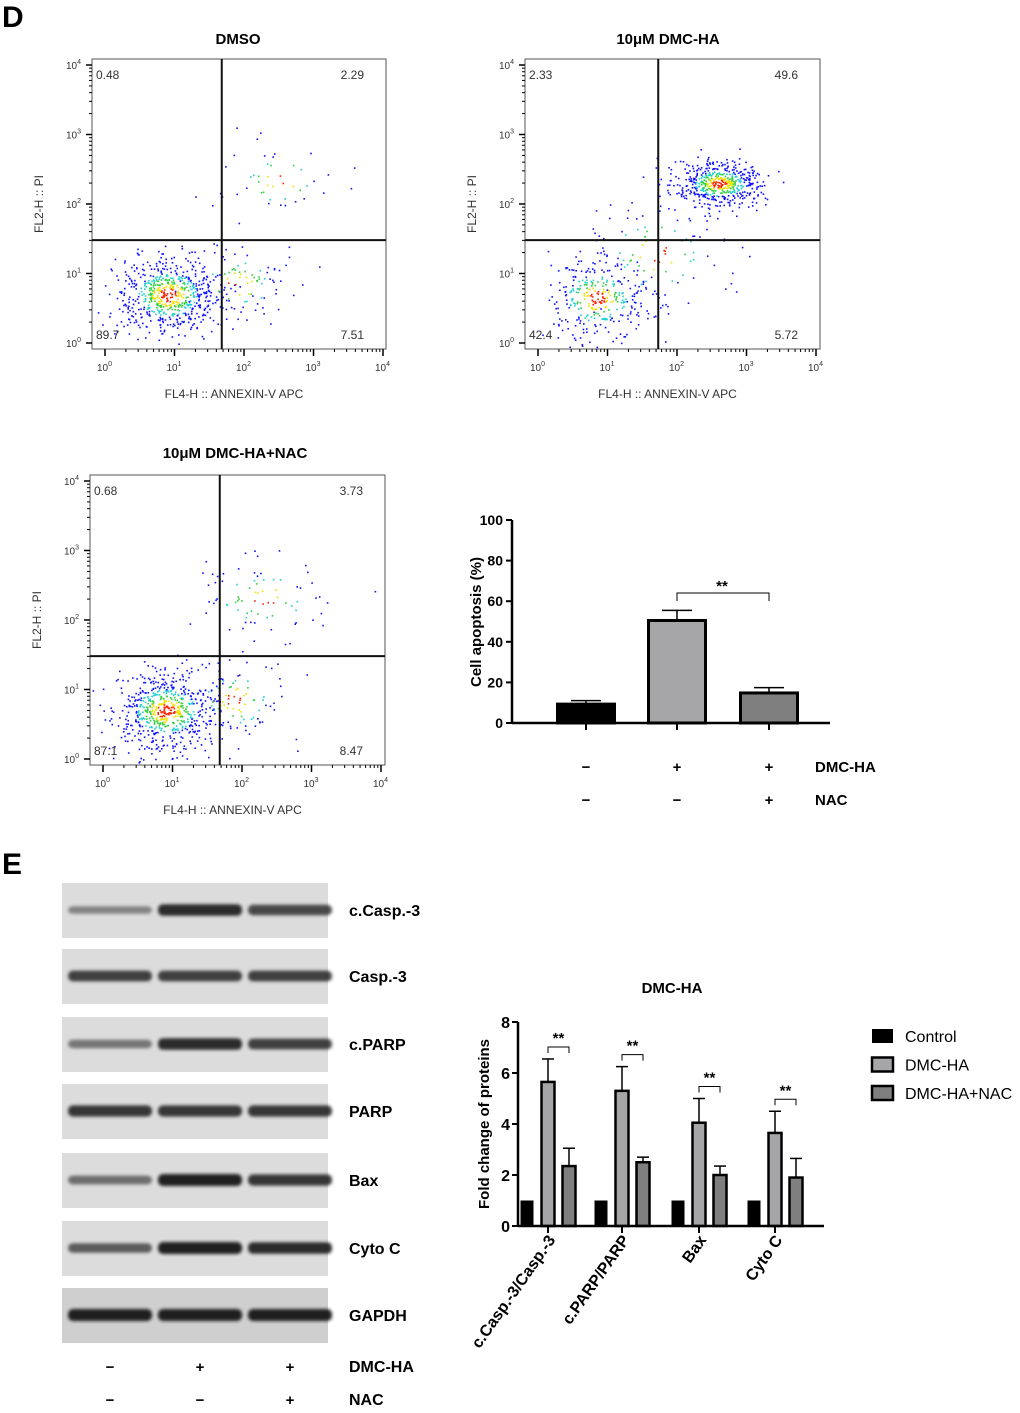 The image size is (1020, 1413). What do you see at coordinates (845, 767) in the screenshot?
I see `condition-label: DMC-HA` at bounding box center [845, 767].